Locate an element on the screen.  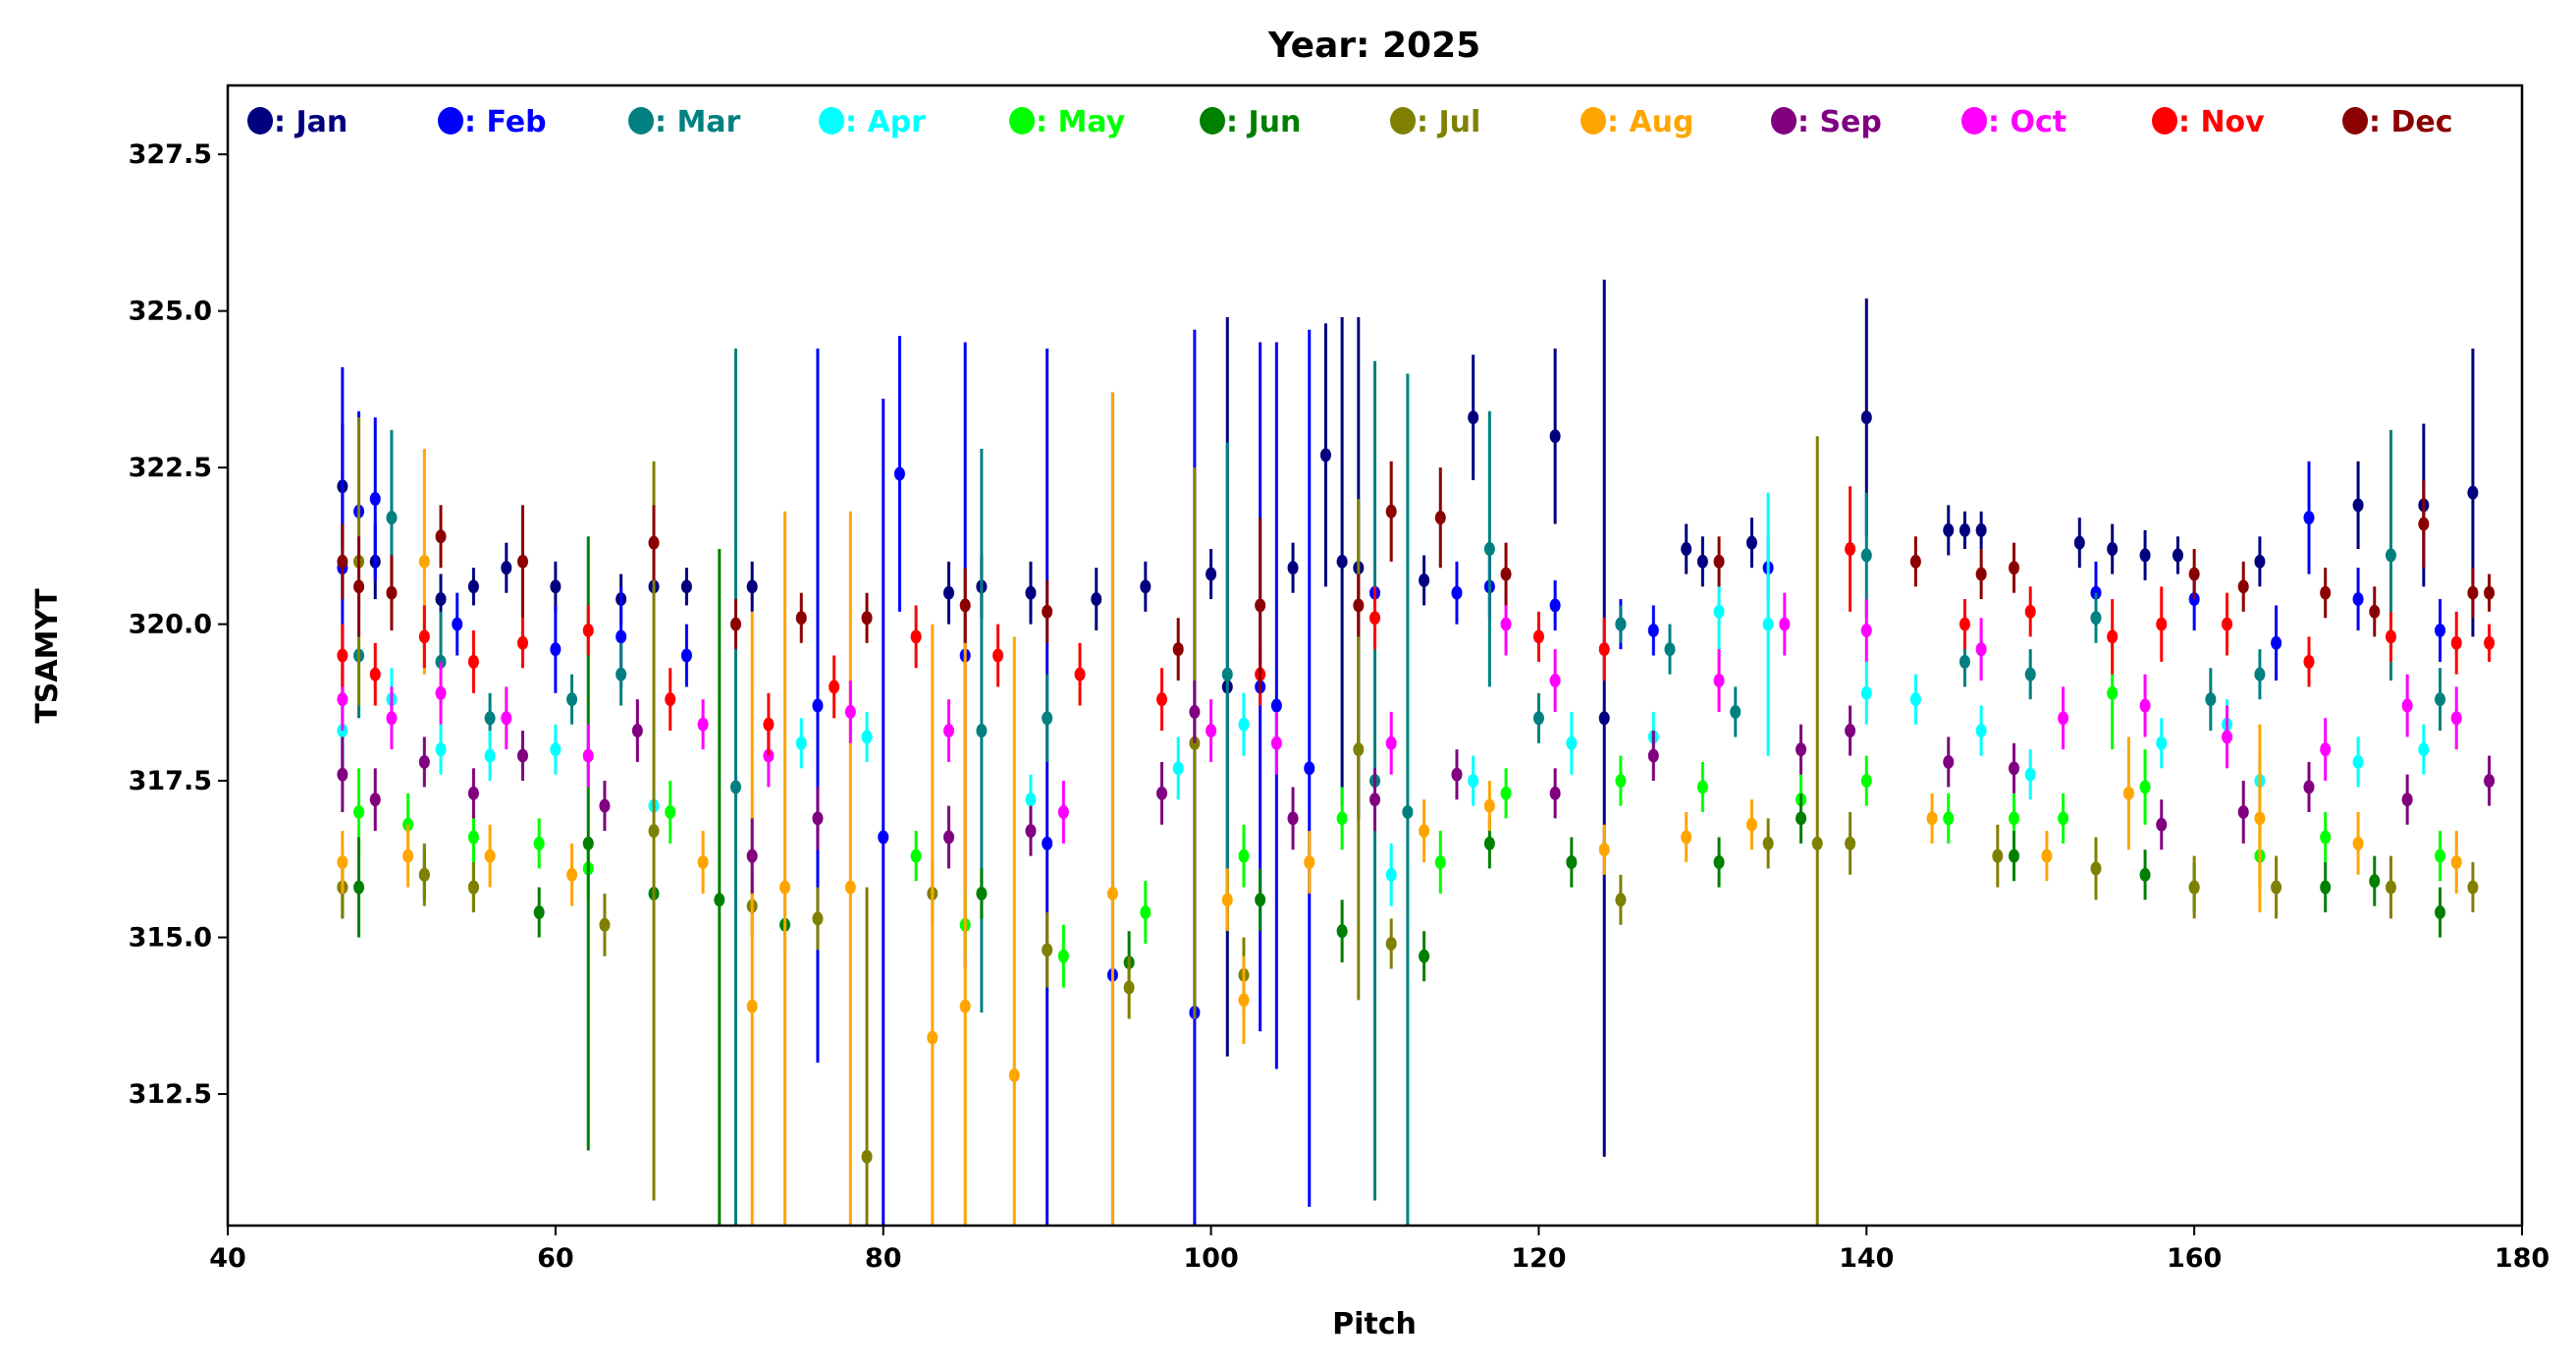
series-dec is located at coordinates (1416, 577).